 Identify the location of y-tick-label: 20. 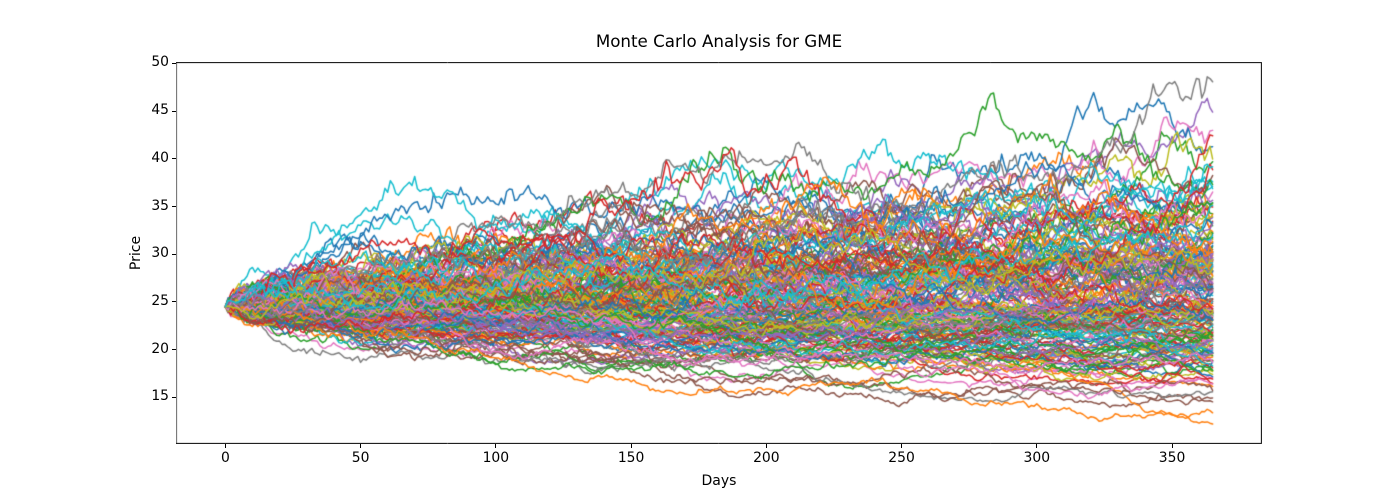
(160, 348).